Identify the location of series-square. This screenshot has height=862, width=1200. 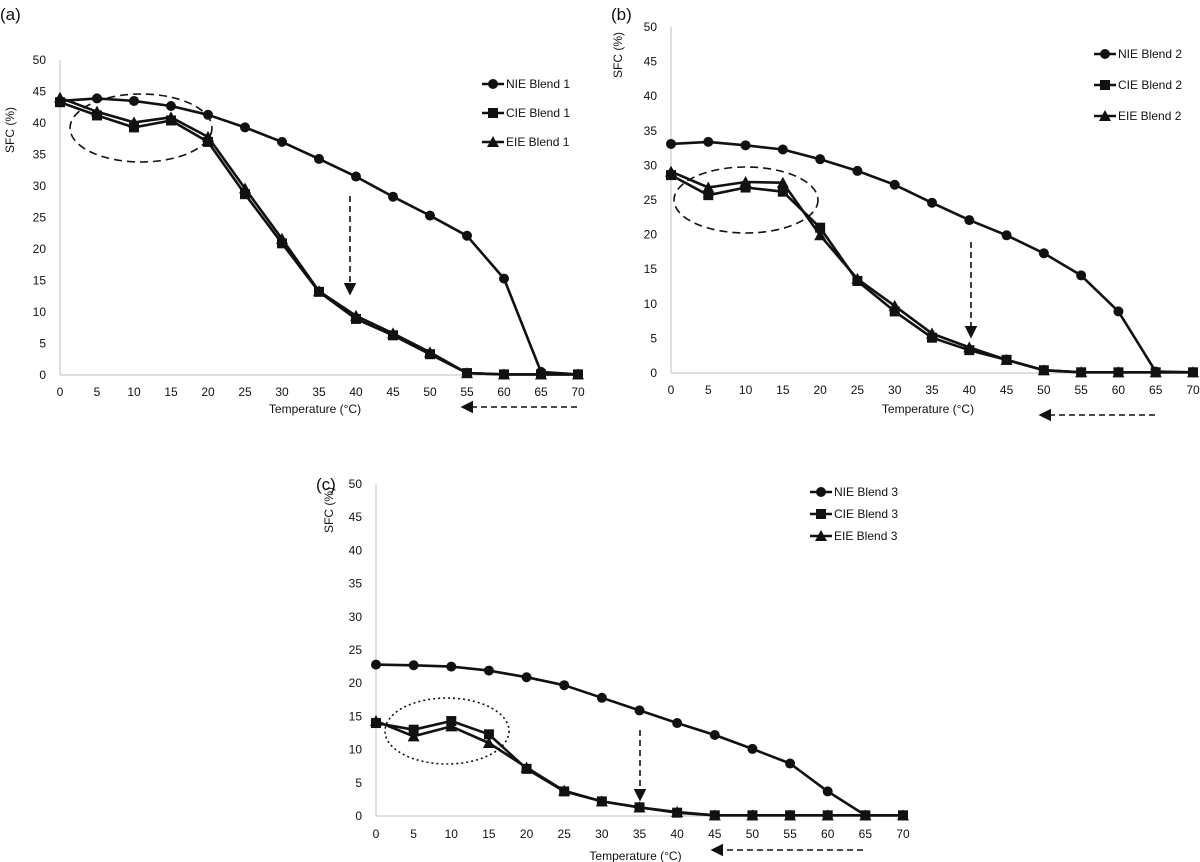
(319, 238).